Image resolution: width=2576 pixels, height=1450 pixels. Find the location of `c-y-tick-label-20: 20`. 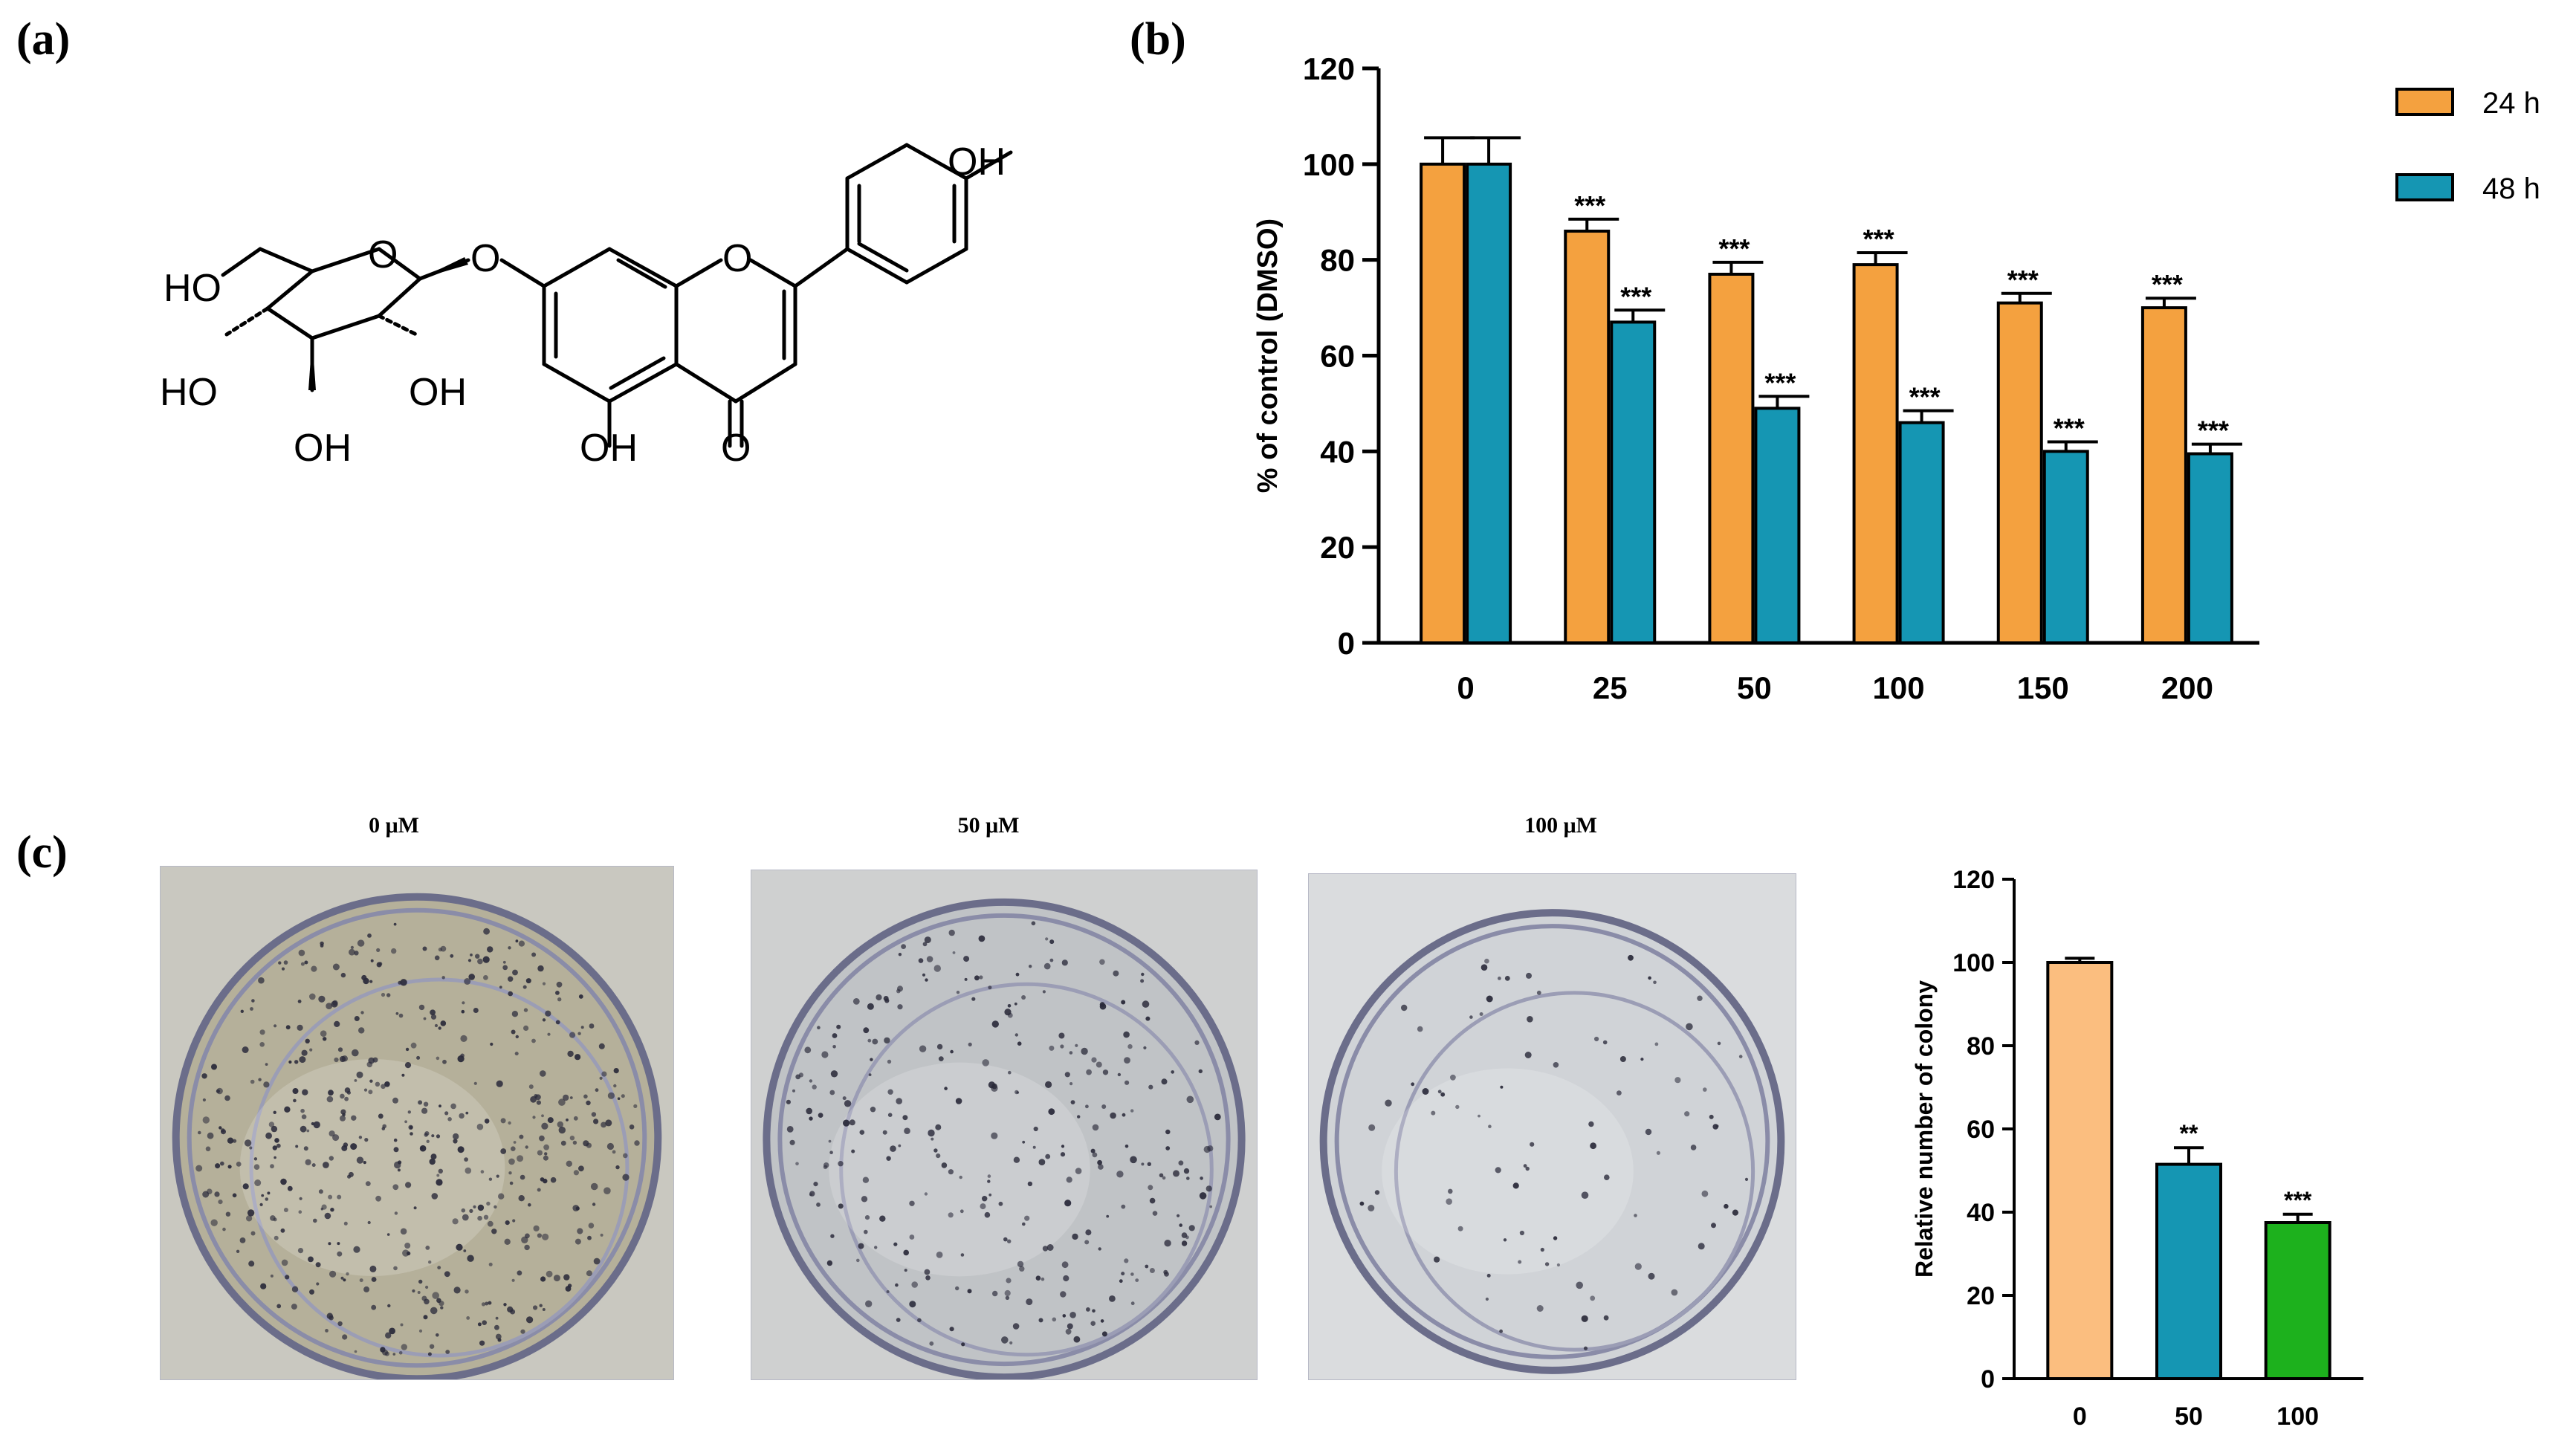

c-y-tick-label-20: 20 is located at coordinates (1981, 1296).